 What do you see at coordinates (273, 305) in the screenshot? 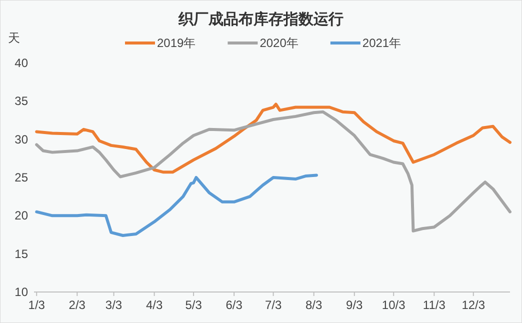
I see `x-tick-label: 7/3` at bounding box center [273, 305].